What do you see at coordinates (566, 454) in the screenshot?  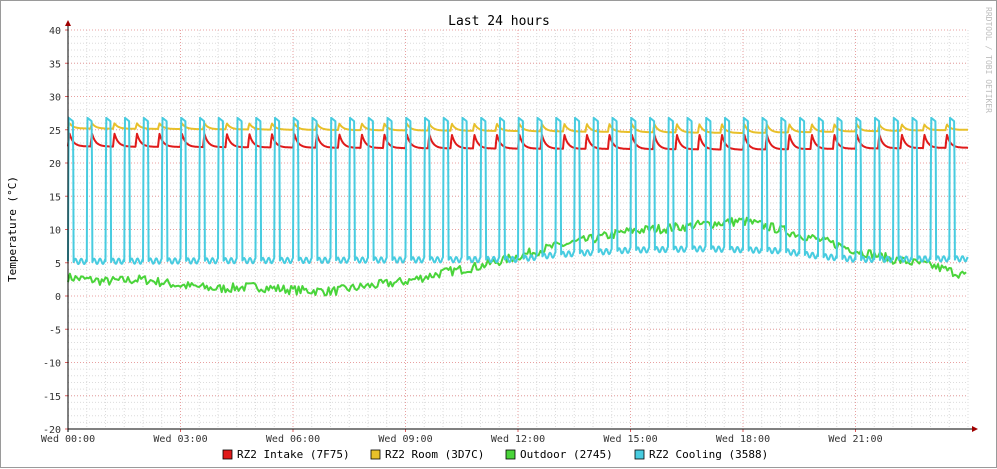 I see `legend-label: Outdoor (2745)` at bounding box center [566, 454].